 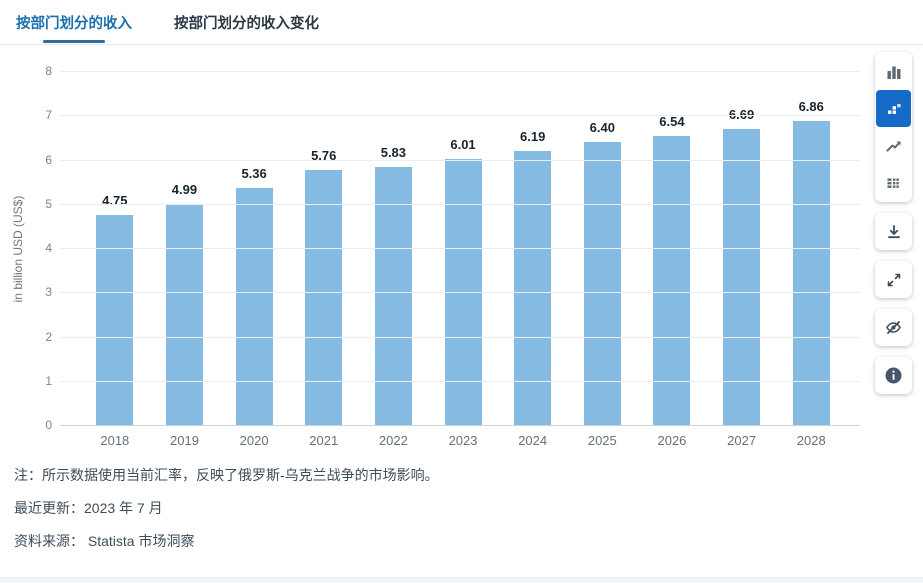 What do you see at coordinates (115, 440) in the screenshot?
I see `x-tick-label: 2018` at bounding box center [115, 440].